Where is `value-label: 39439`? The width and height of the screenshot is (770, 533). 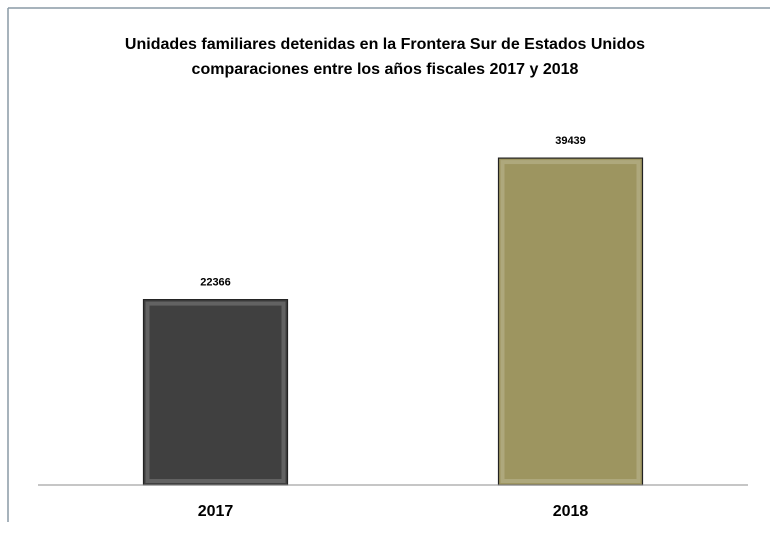 value-label: 39439 is located at coordinates (570, 141).